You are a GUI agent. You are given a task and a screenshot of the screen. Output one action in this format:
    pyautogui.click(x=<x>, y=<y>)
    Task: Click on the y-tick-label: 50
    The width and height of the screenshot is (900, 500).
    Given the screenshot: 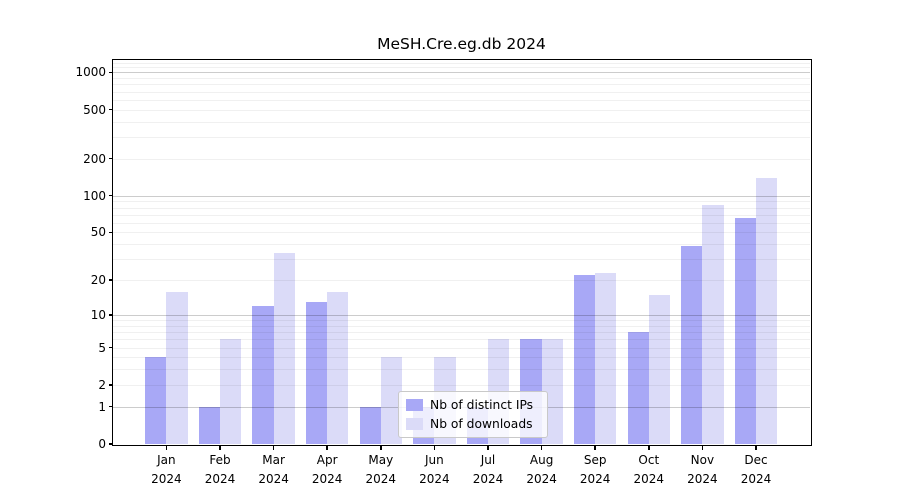 What is the action you would take?
    pyautogui.click(x=98, y=232)
    